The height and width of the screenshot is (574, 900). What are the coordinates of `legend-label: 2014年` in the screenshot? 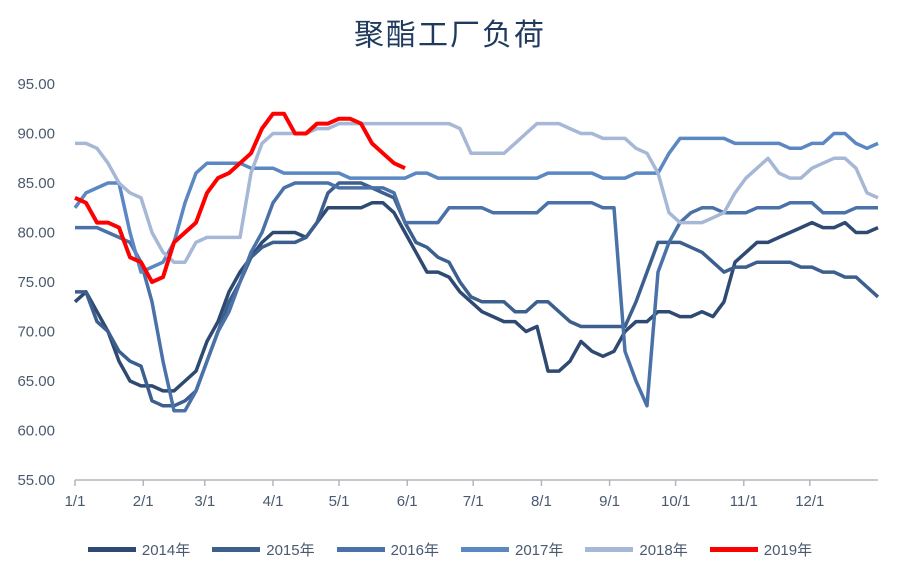 It's located at (166, 550).